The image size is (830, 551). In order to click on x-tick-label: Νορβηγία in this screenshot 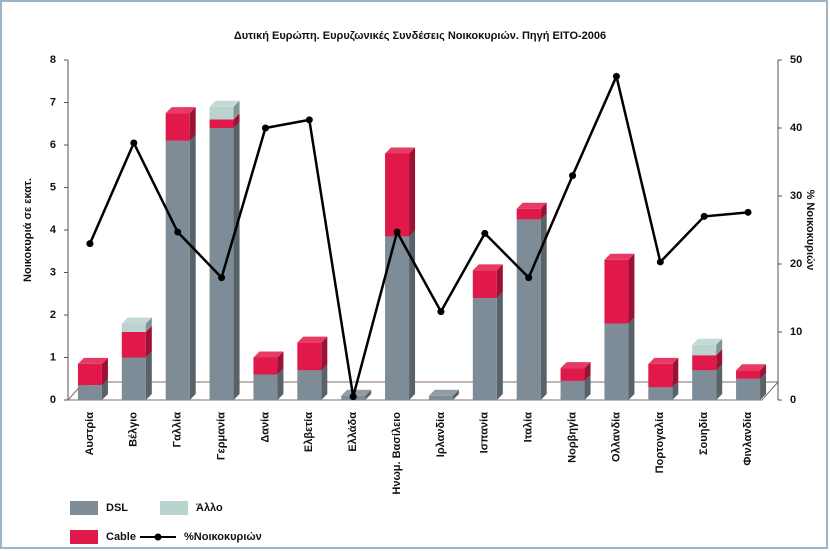, I will do `click(572, 437)`.